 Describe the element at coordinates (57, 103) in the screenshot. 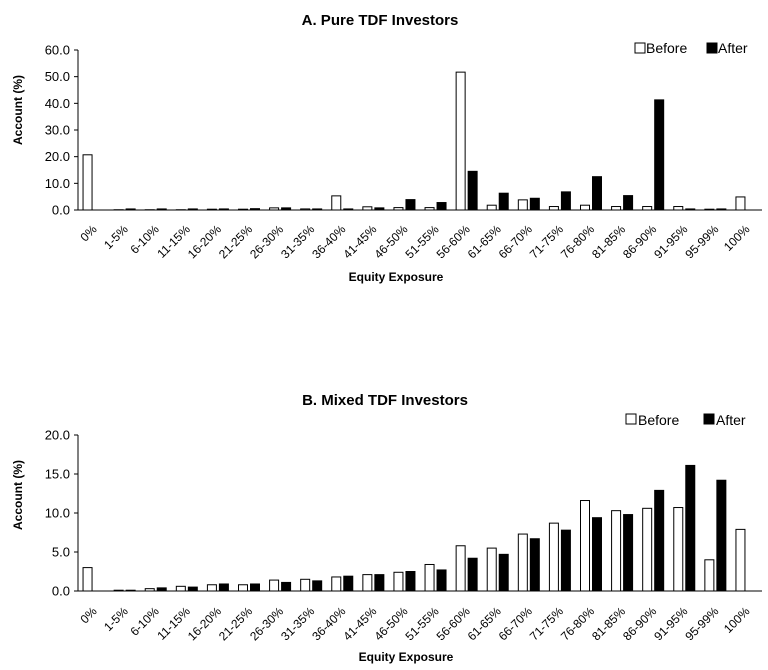

I see `y-tick-label: 40.0` at that location.